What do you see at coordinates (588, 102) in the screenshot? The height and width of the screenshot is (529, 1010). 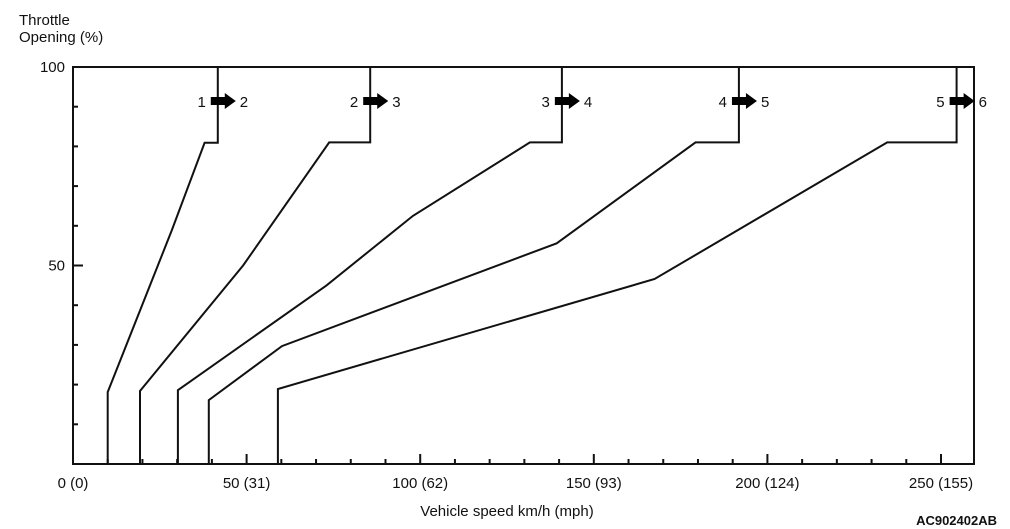 I see `shift-to-gear-label: 4` at bounding box center [588, 102].